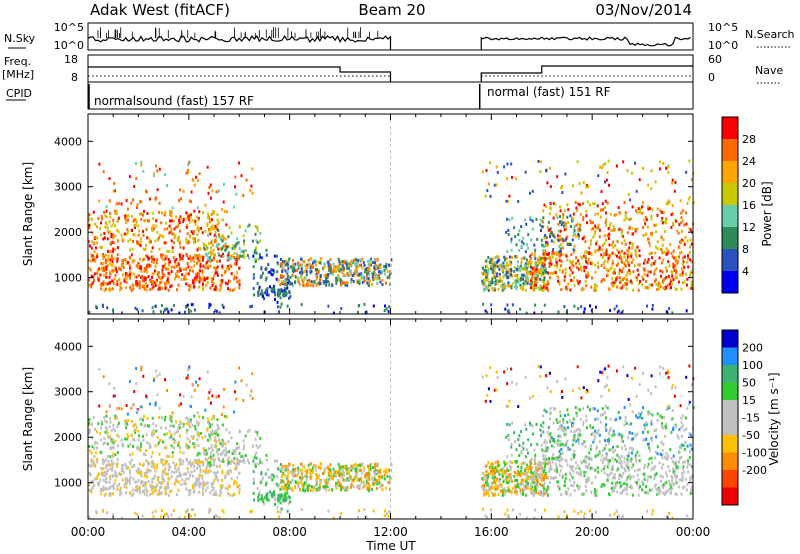 This screenshot has height=554, width=800. I want to click on date-title: 03/Nov/2014, so click(643, 10).